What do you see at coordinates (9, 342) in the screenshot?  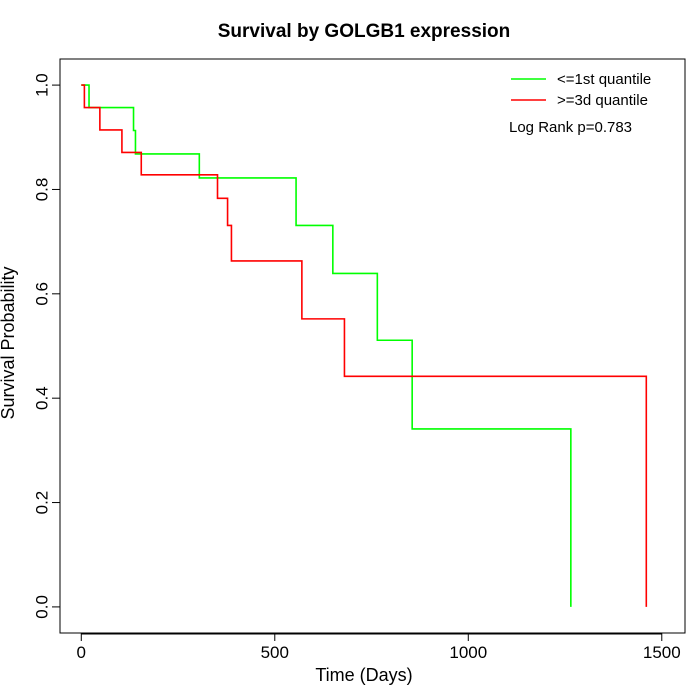 I see `y-axis-label: Survival Probability` at bounding box center [9, 342].